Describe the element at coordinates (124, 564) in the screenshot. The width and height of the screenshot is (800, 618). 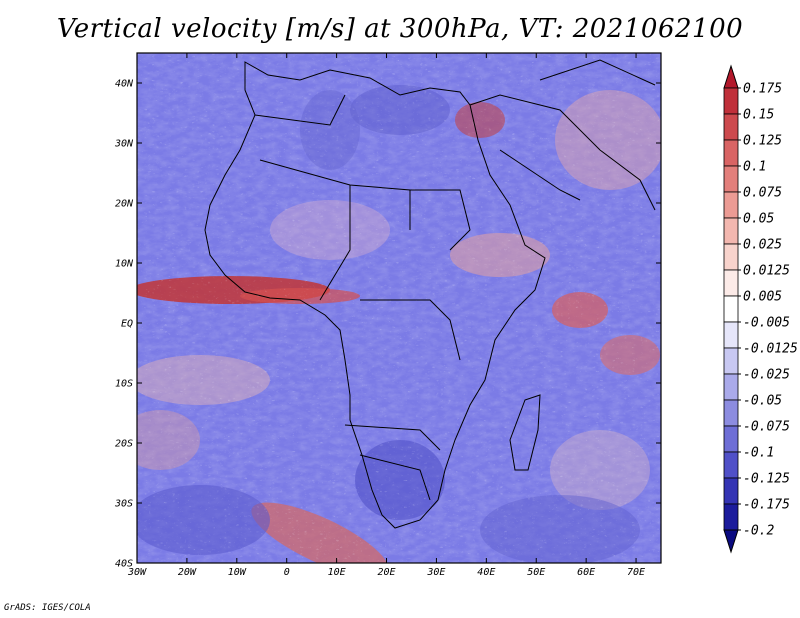
I see `lat-tick-label: 40S` at that location.